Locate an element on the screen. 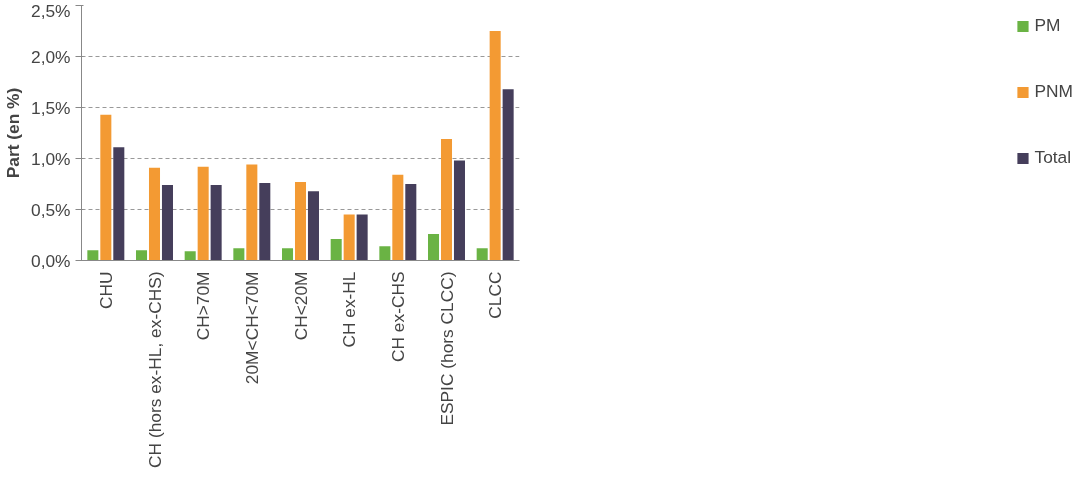 This screenshot has height=477, width=1083. x-tick-label: CH ex-CHS is located at coordinates (397, 316).